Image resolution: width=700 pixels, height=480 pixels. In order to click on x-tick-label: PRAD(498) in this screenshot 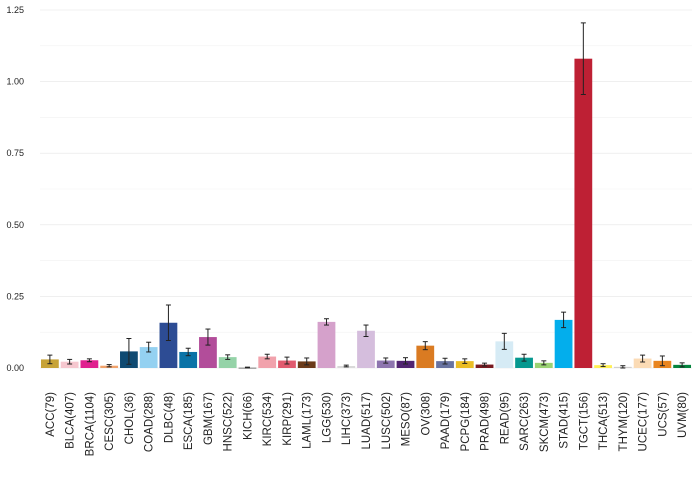, I will do `click(486, 421)`.